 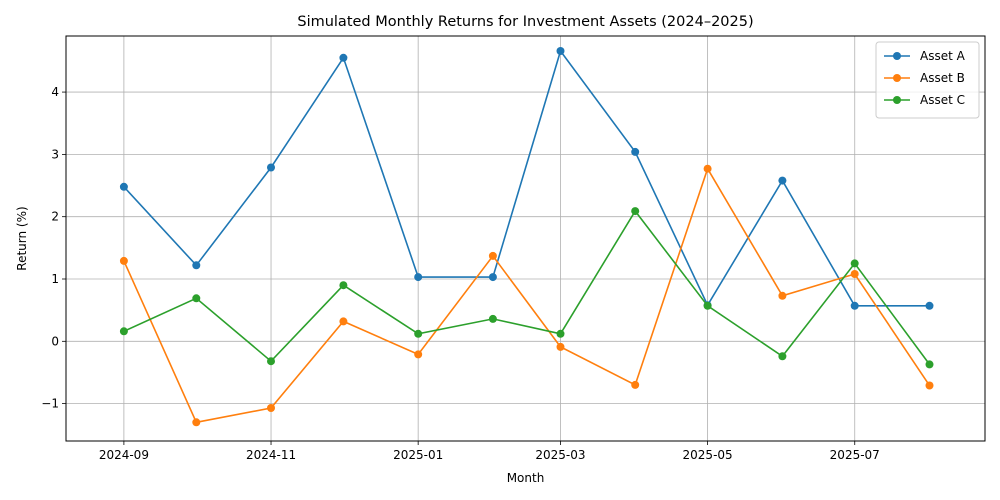 I want to click on legend-label: Asset B, so click(x=942, y=78).